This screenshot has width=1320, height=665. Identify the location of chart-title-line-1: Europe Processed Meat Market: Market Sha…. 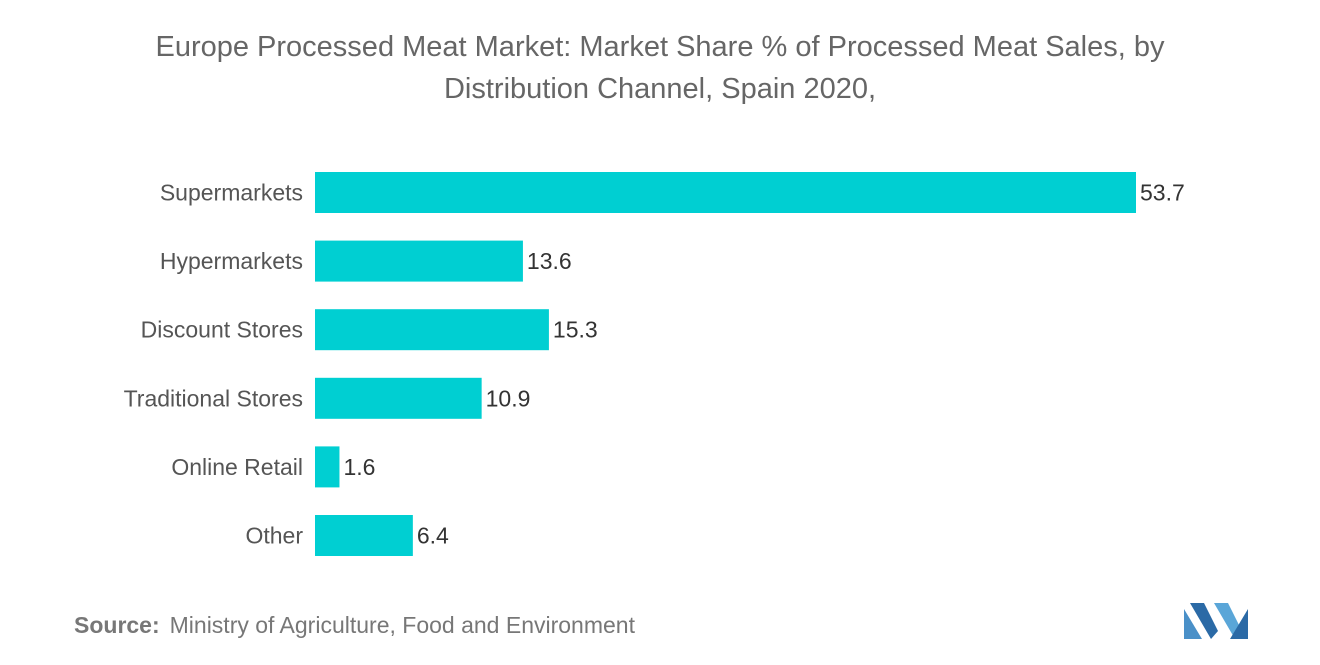
(660, 47).